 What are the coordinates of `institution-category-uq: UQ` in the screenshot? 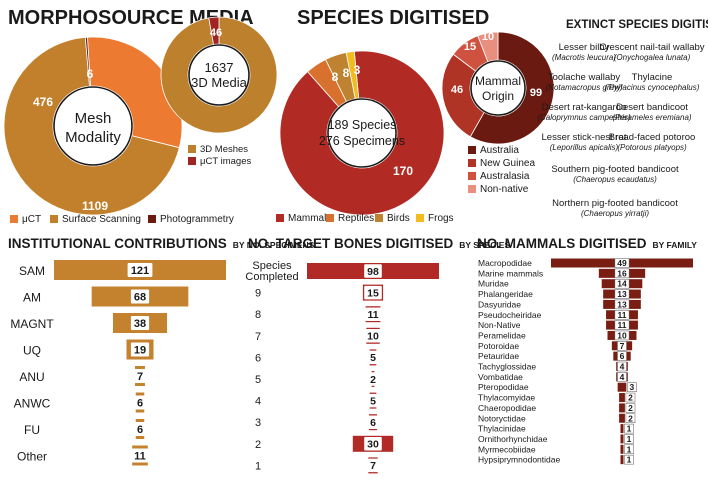 It's located at (32, 351).